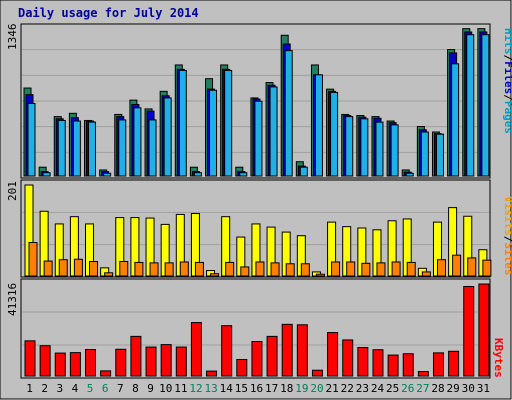 The image size is (512, 400). I want to click on day-label: 18, so click(286, 388).